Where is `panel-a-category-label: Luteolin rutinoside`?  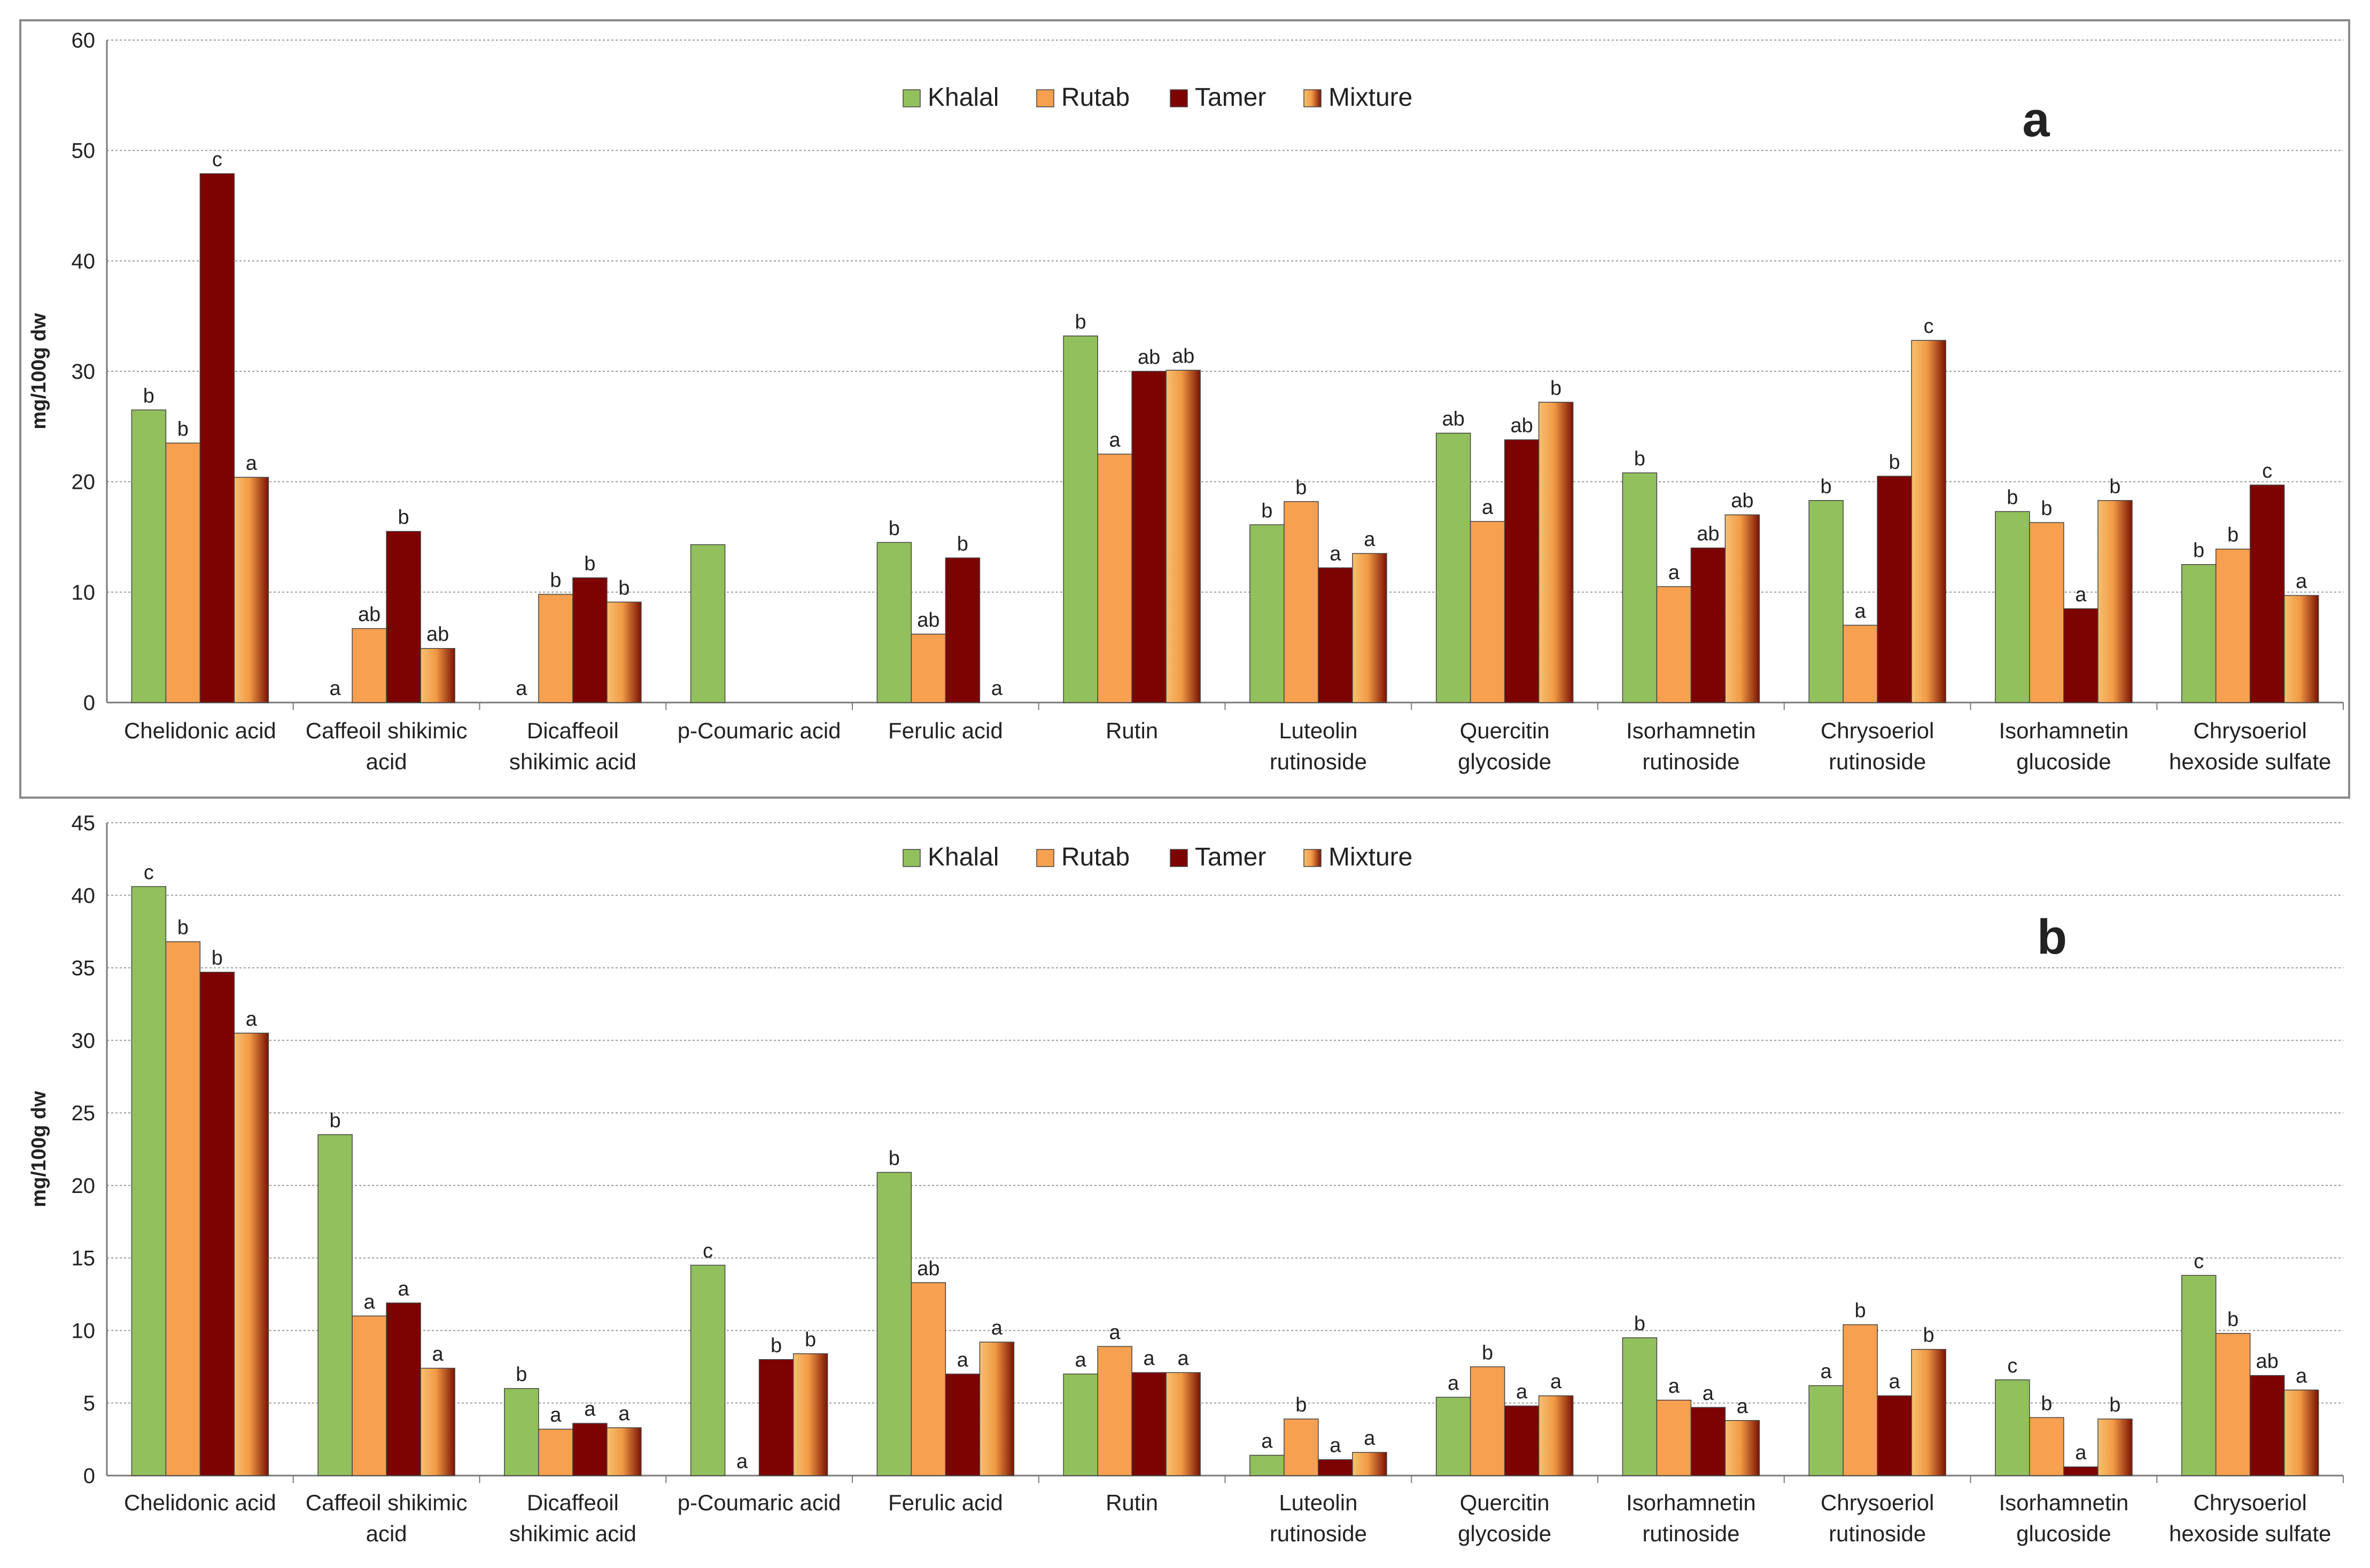 panel-a-category-label: Luteolin rutinoside is located at coordinates (1318, 746).